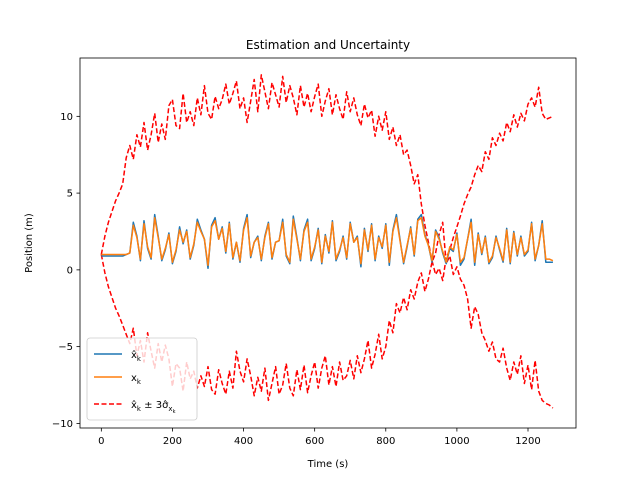 The height and width of the screenshot is (484, 640). What do you see at coordinates (70, 270) in the screenshot?
I see `y-tick-label: 0` at bounding box center [70, 270].